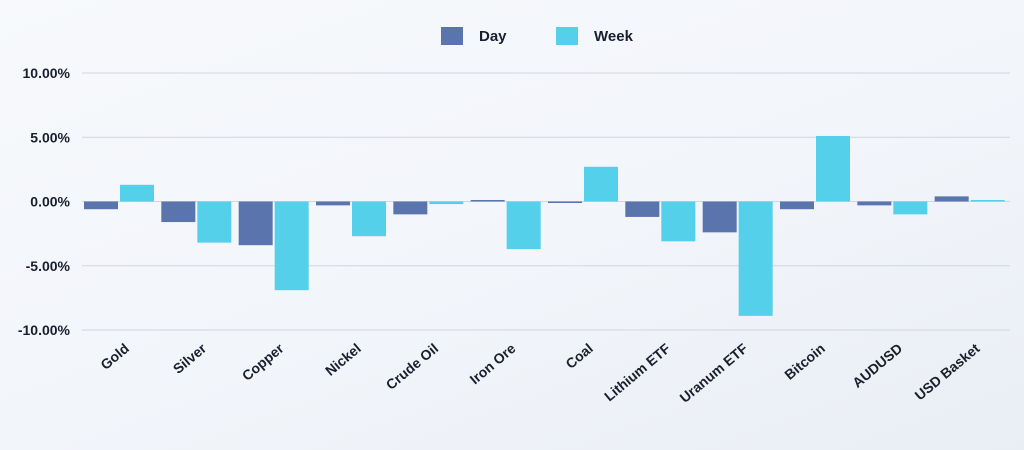 The height and width of the screenshot is (450, 1024). Describe the element at coordinates (719, 217) in the screenshot. I see `bar-day-uranum-etf` at that location.